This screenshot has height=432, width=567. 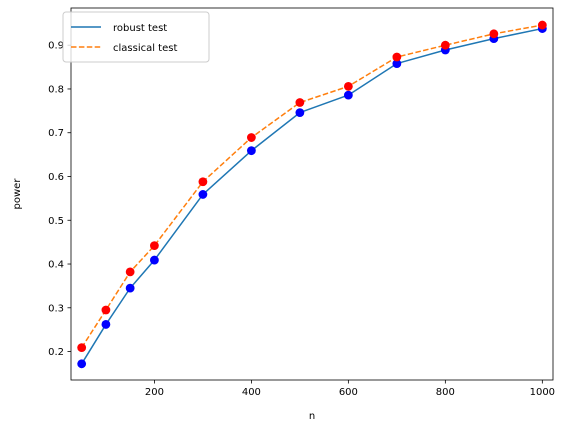 What do you see at coordinates (56, 177) in the screenshot?
I see `y-tick-label: 0.6` at bounding box center [56, 177].